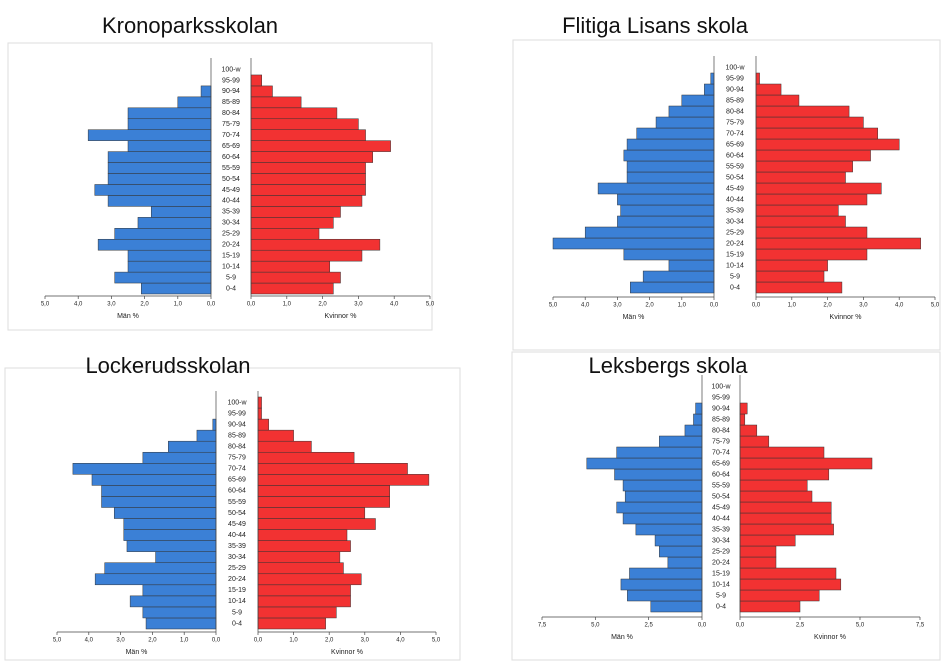  What do you see at coordinates (237, 502) in the screenshot?
I see `age-label: 55-59` at bounding box center [237, 502].